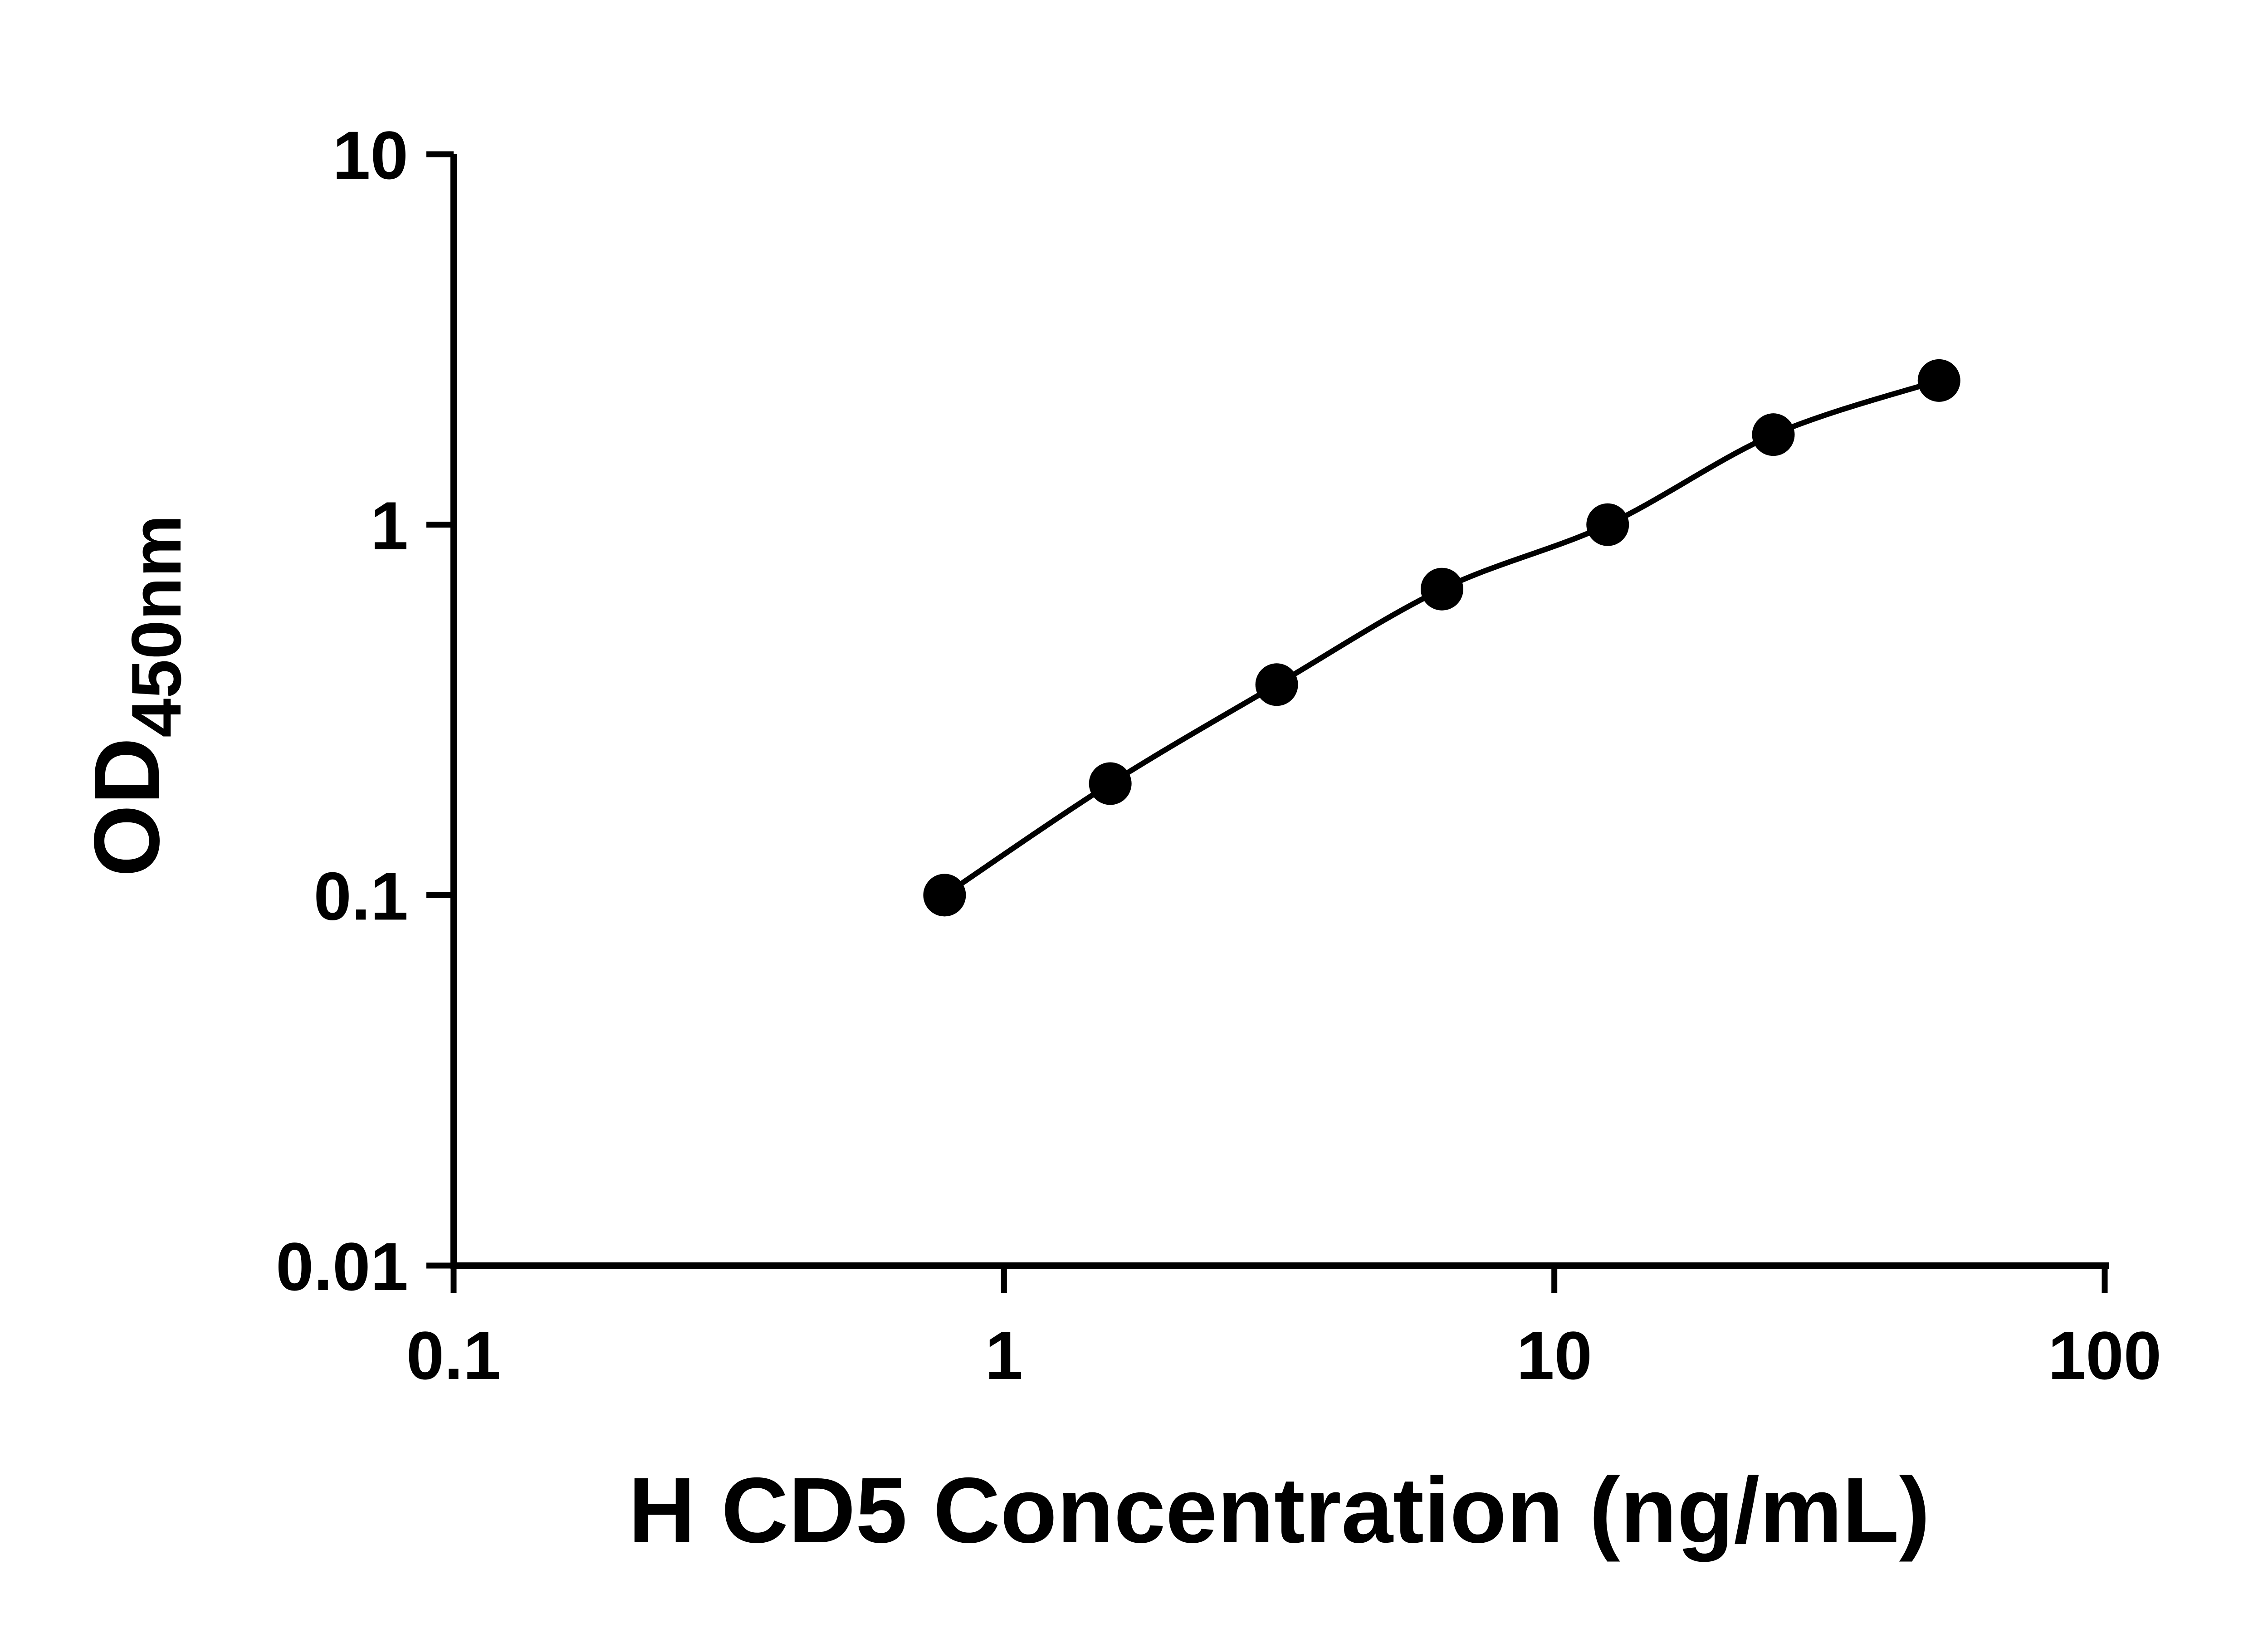  Describe the element at coordinates (1554, 1355) in the screenshot. I see `x-tick-label: 10` at that location.